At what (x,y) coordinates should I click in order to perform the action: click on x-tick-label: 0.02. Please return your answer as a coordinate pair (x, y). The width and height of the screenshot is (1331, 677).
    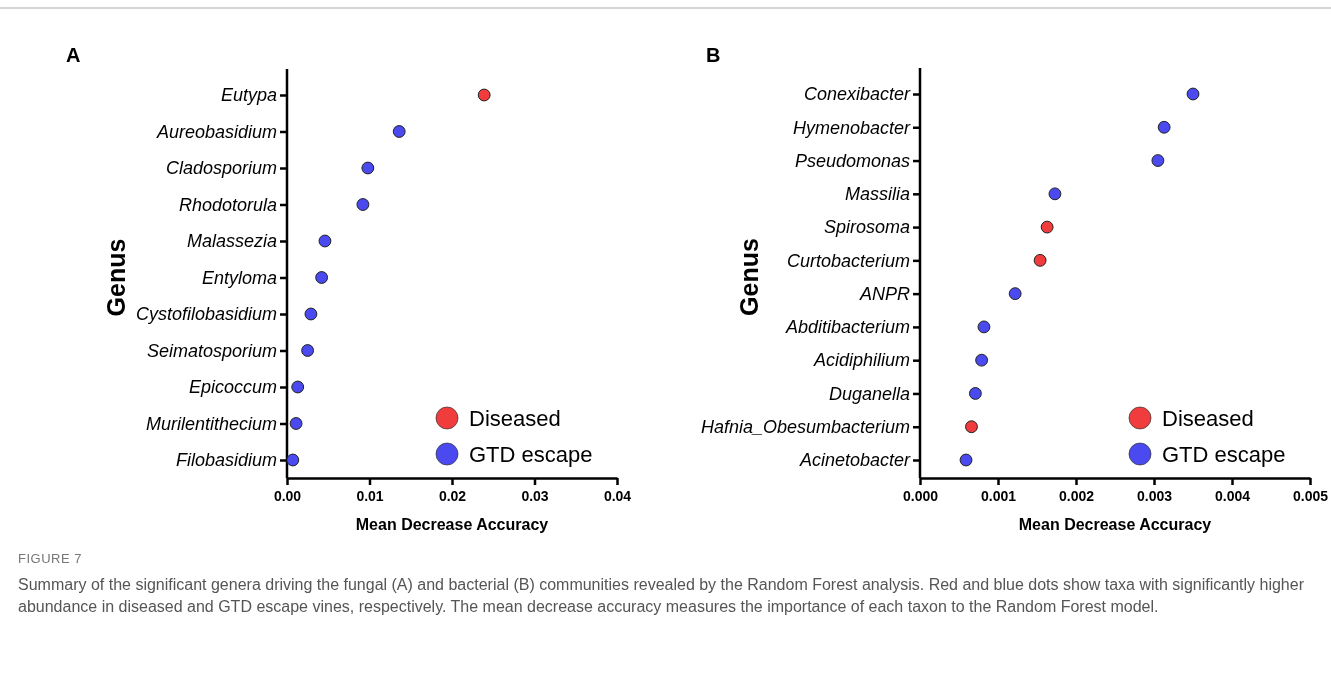
    Looking at the image, I should click on (452, 495).